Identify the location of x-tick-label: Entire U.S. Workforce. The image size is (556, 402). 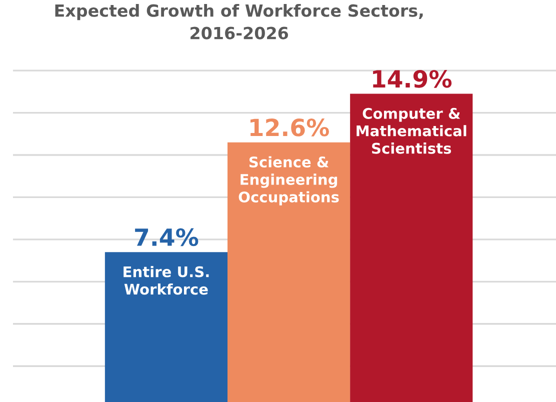
(166, 280).